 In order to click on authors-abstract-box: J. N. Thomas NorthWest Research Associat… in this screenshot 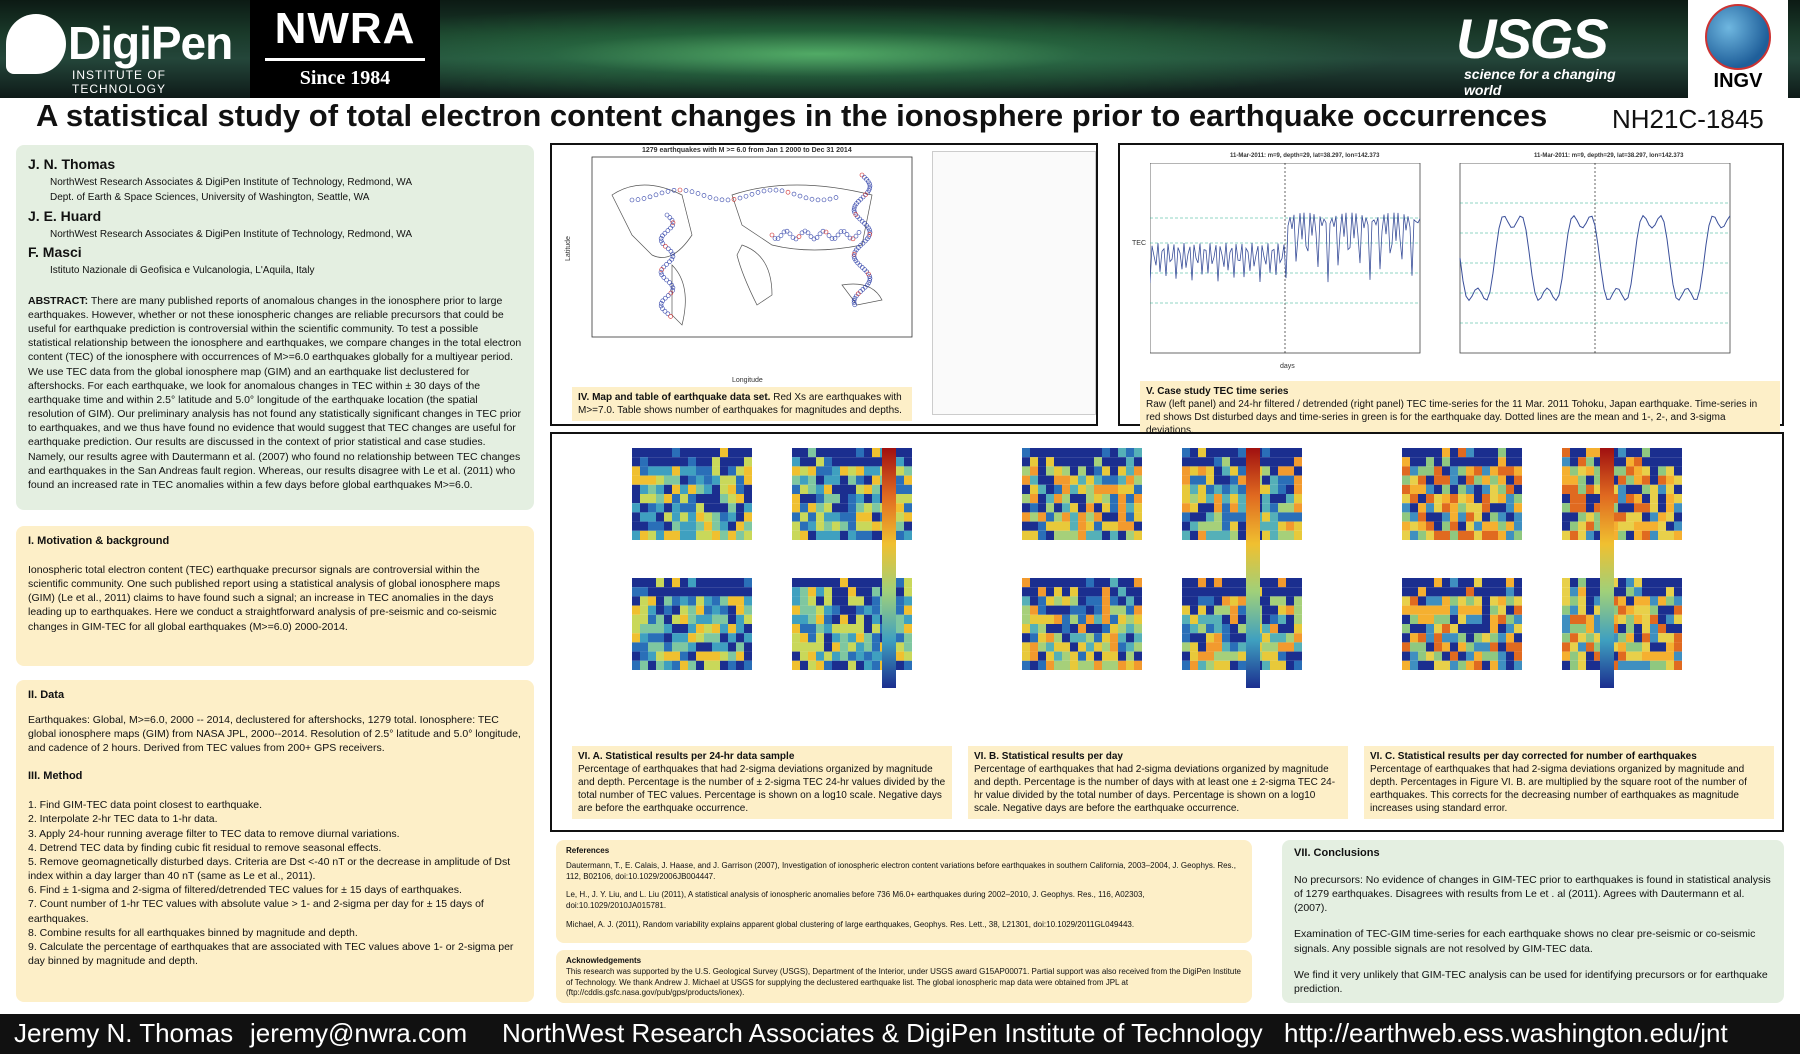, I will do `click(275, 327)`.